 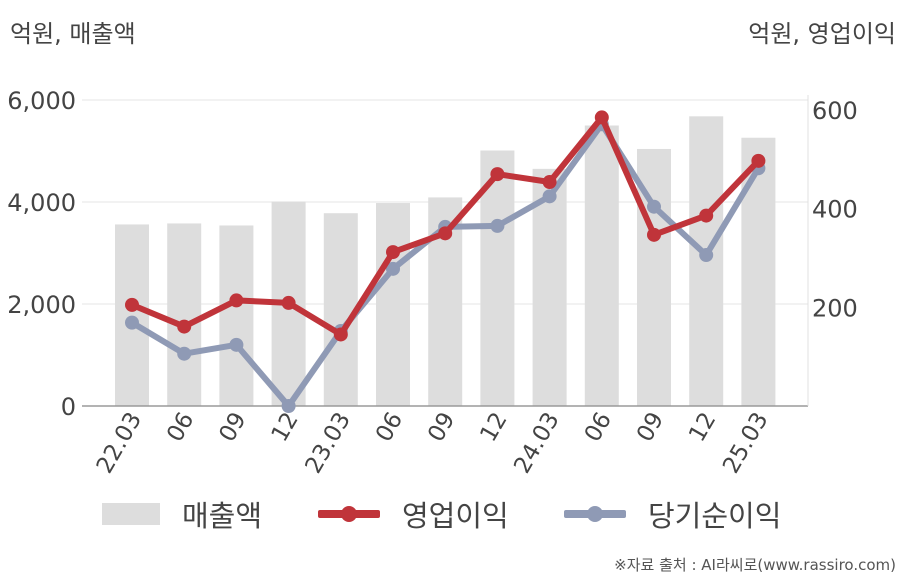 I want to click on left-tick-label: 0, so click(x=68, y=407).